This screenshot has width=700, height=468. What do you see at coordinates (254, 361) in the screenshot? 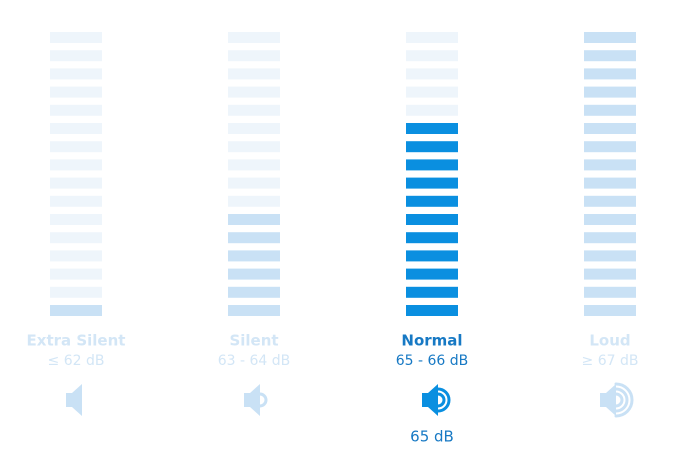
I see `level-range: 63 - 64 dB` at bounding box center [254, 361].